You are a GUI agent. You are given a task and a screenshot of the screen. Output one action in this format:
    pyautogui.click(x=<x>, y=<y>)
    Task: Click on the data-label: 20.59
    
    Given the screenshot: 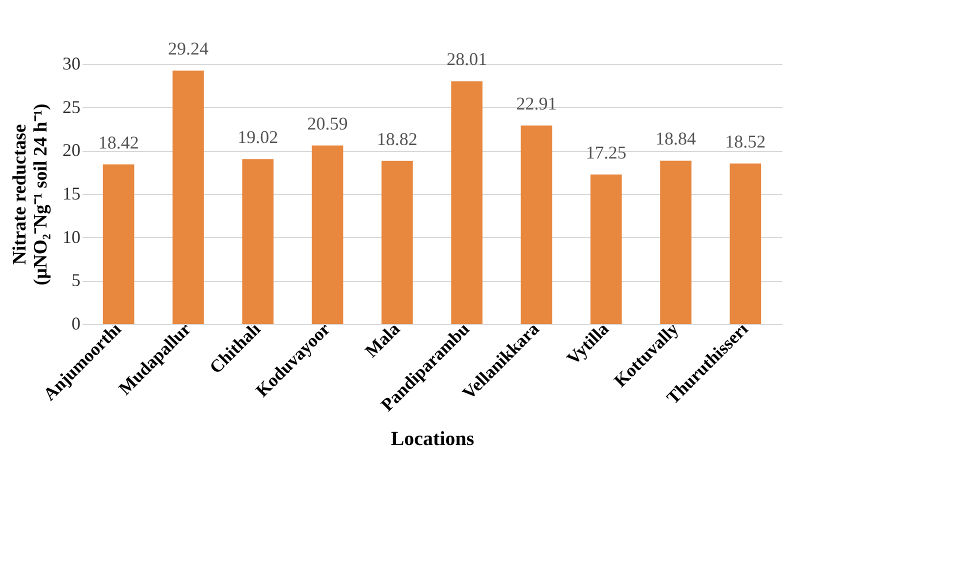 What is the action you would take?
    pyautogui.click(x=327, y=124)
    